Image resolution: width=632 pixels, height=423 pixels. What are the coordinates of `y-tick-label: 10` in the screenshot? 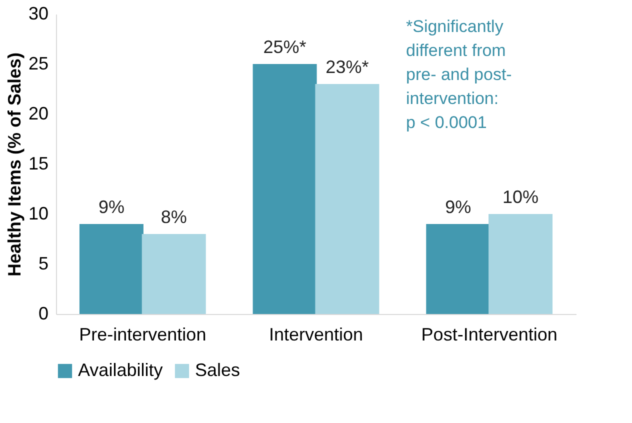 It's located at (38, 214).